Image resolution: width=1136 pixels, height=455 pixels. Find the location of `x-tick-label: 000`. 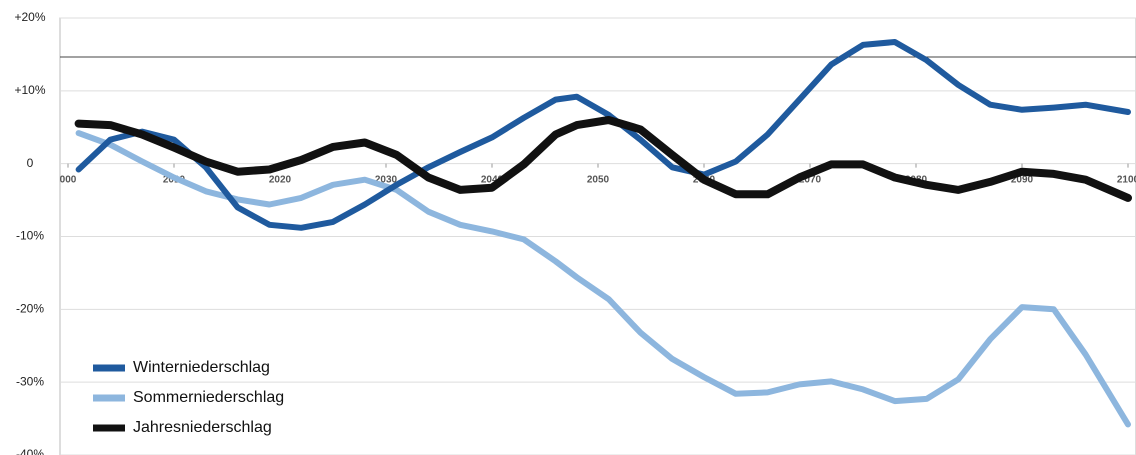

x-tick-label: 000 is located at coordinates (68, 179).